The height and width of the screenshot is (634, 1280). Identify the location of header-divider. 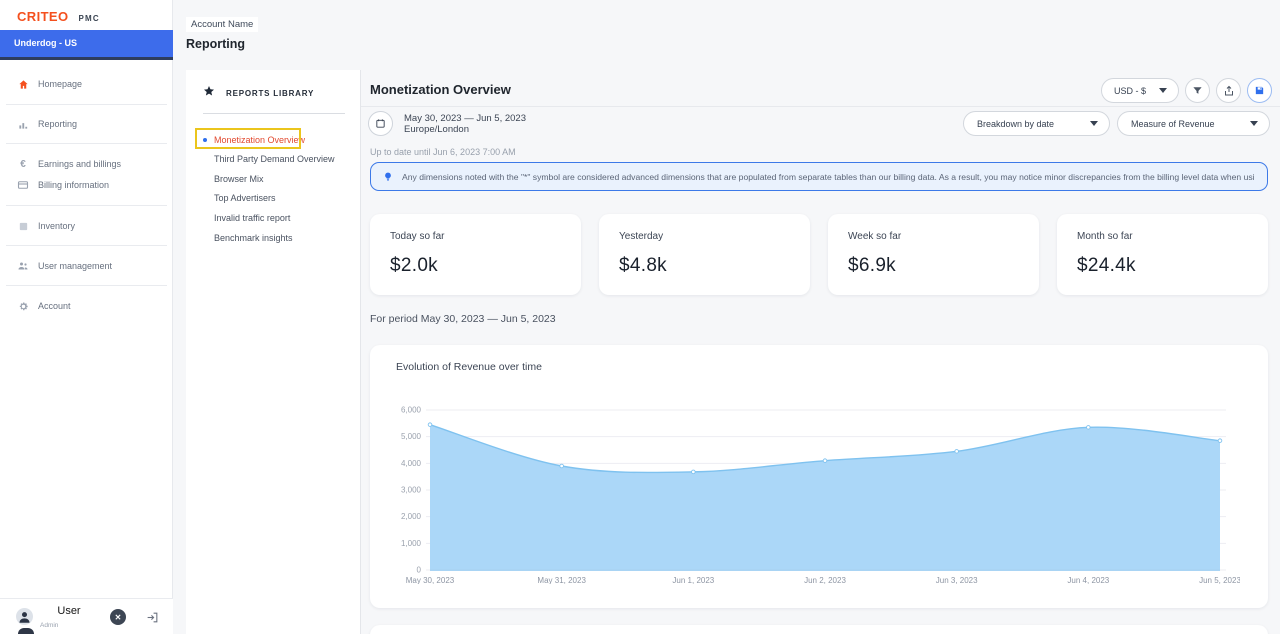
(820, 106).